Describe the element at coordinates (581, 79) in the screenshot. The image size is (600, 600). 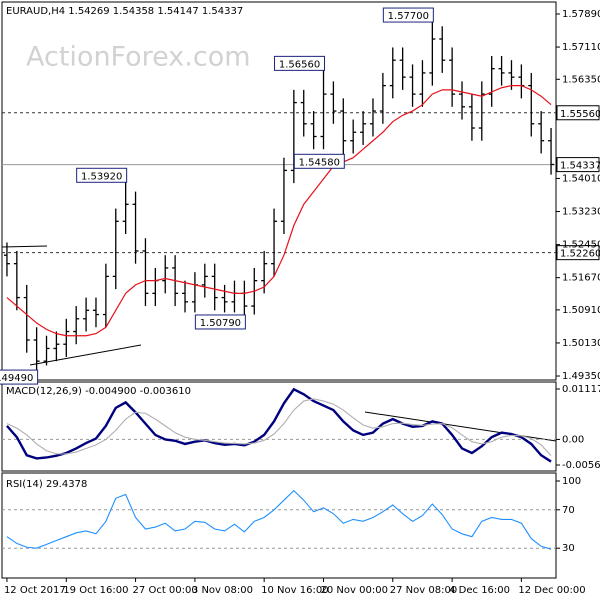
I see `y-tick-label: 1.56350` at that location.